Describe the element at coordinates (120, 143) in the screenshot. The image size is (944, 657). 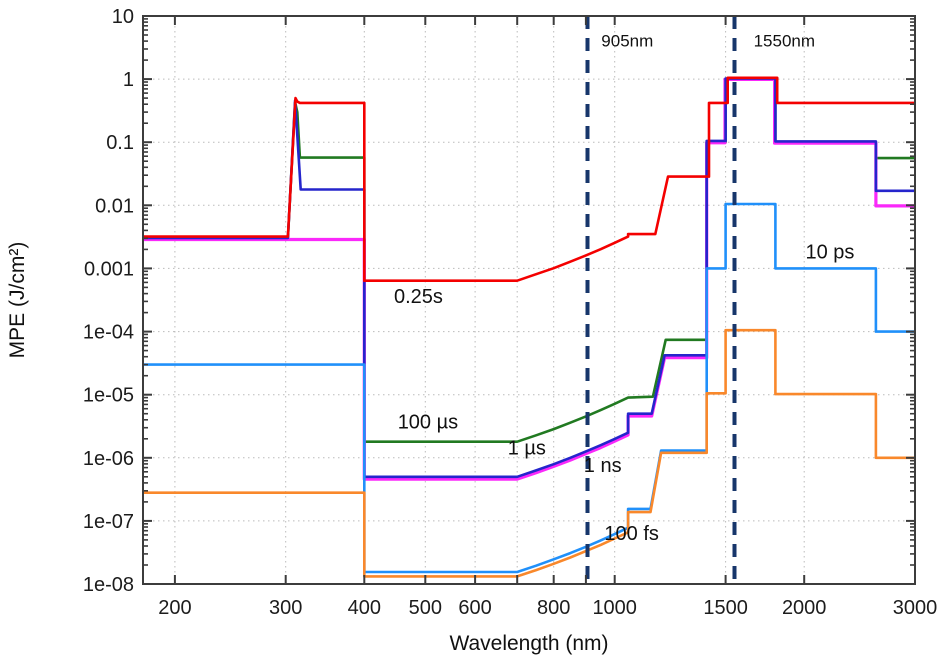
I see `y-tick-label: 0.1` at that location.